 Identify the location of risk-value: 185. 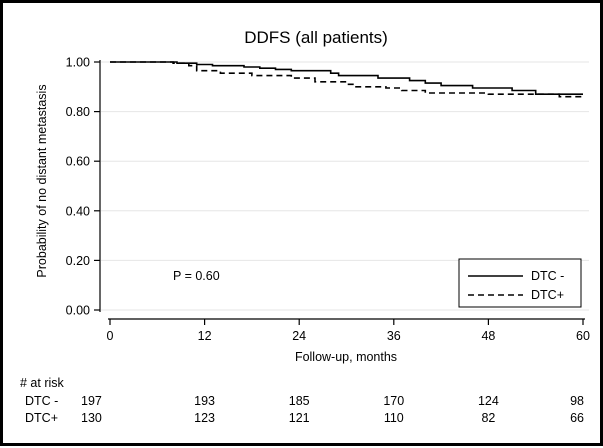
(299, 401).